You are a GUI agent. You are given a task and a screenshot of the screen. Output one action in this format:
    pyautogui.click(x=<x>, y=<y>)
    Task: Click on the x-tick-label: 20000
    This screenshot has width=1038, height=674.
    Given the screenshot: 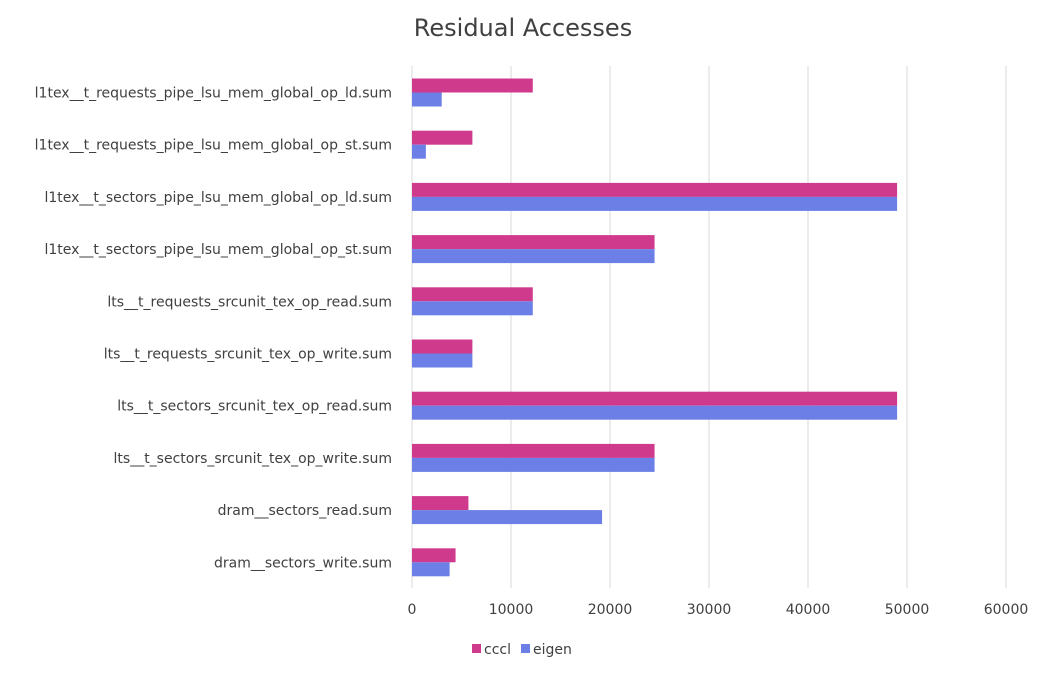 What is the action you would take?
    pyautogui.click(x=610, y=610)
    